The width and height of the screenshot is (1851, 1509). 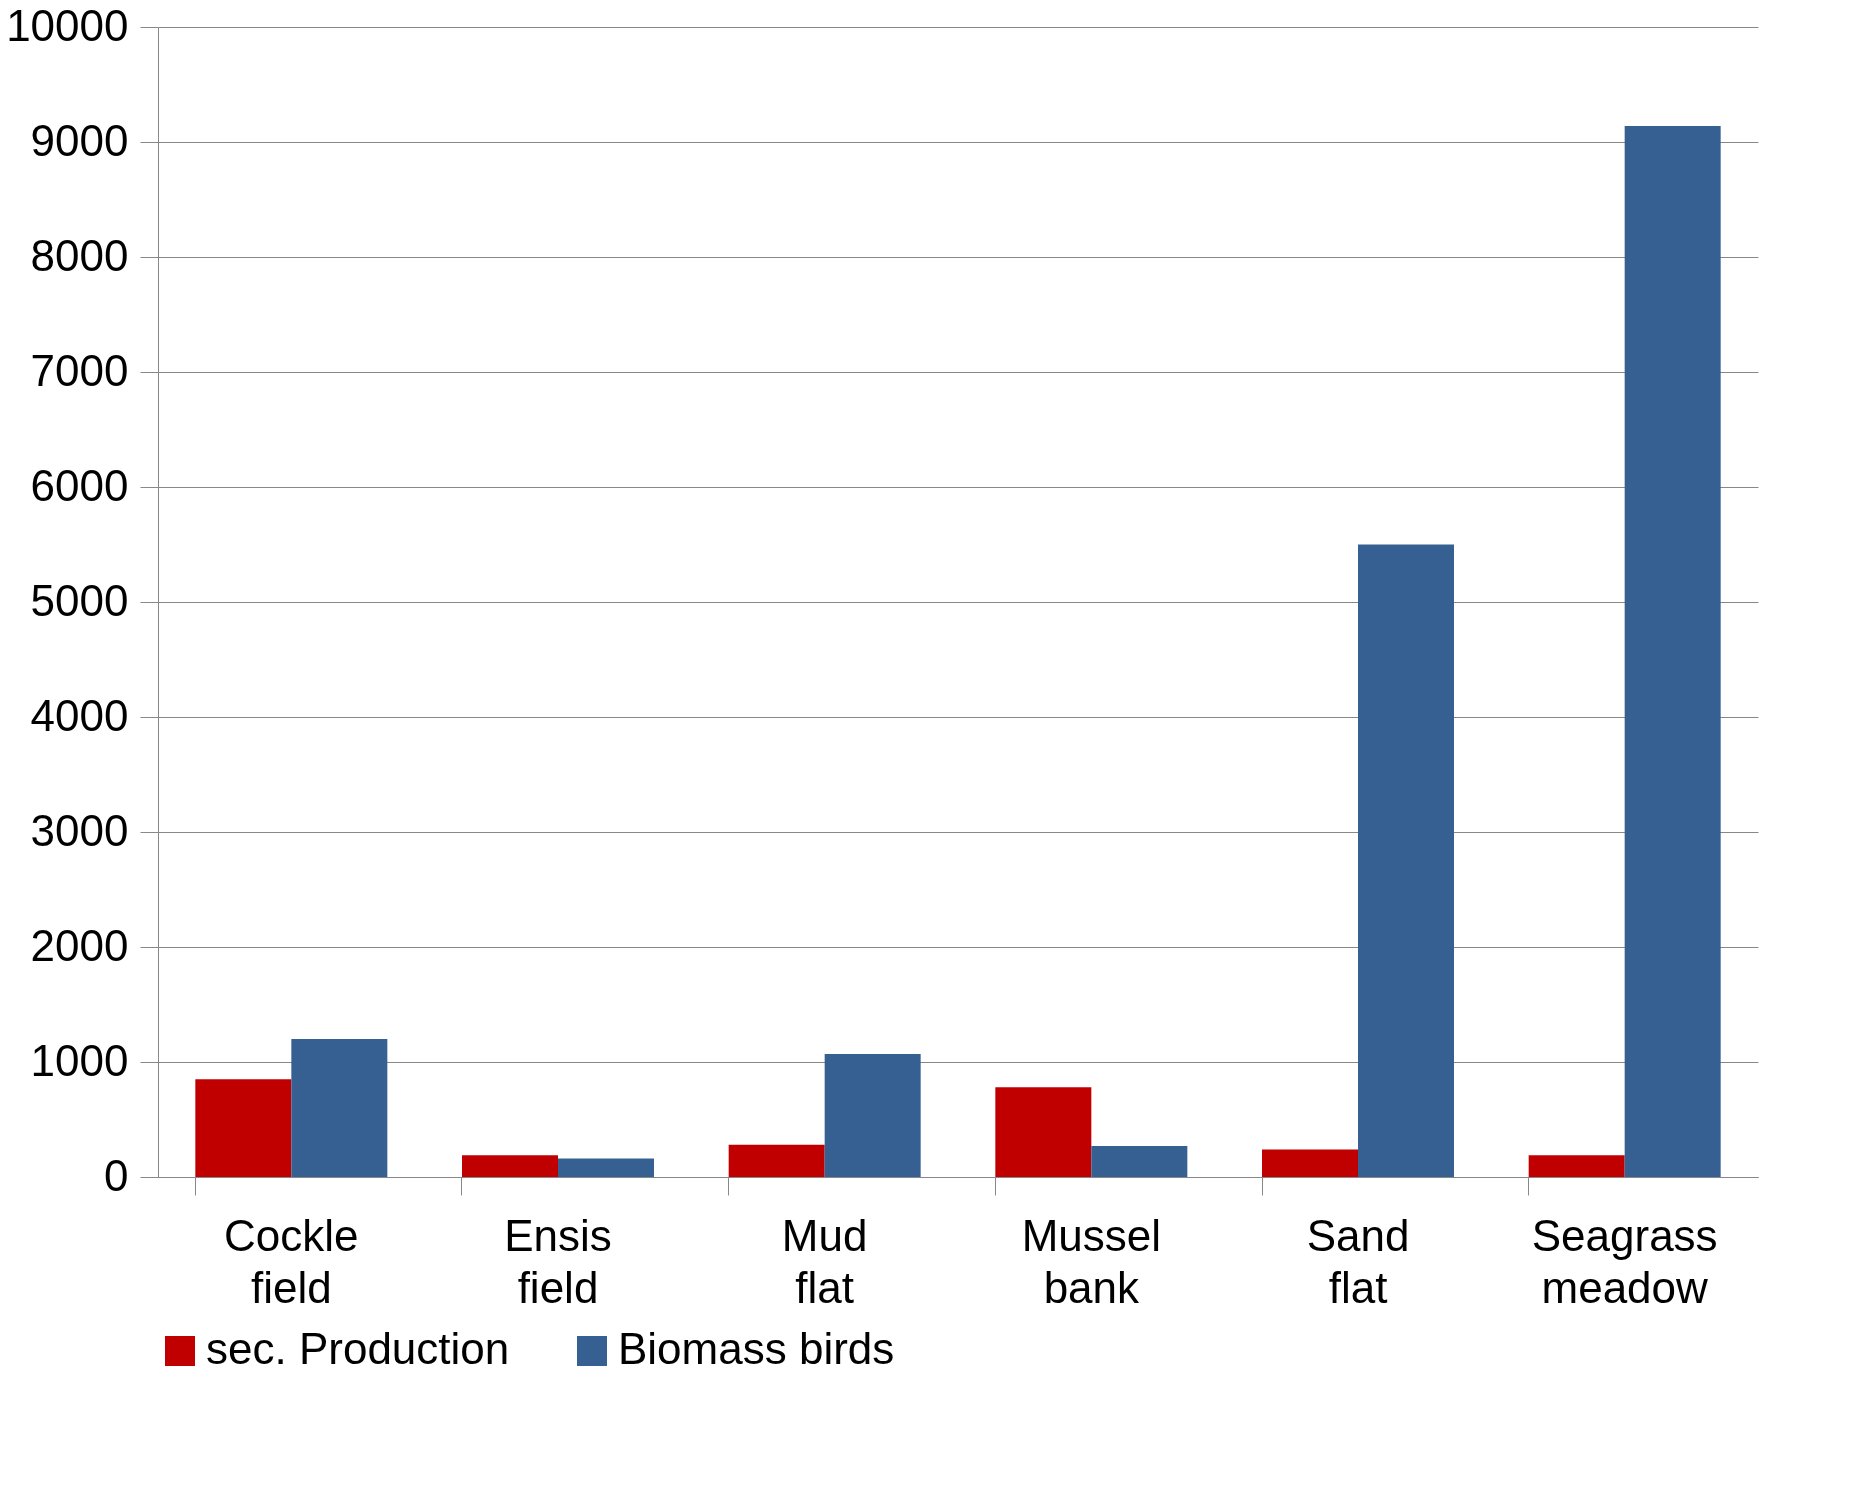 What do you see at coordinates (756, 1348) in the screenshot?
I see `legend-label: Biomass birds` at bounding box center [756, 1348].